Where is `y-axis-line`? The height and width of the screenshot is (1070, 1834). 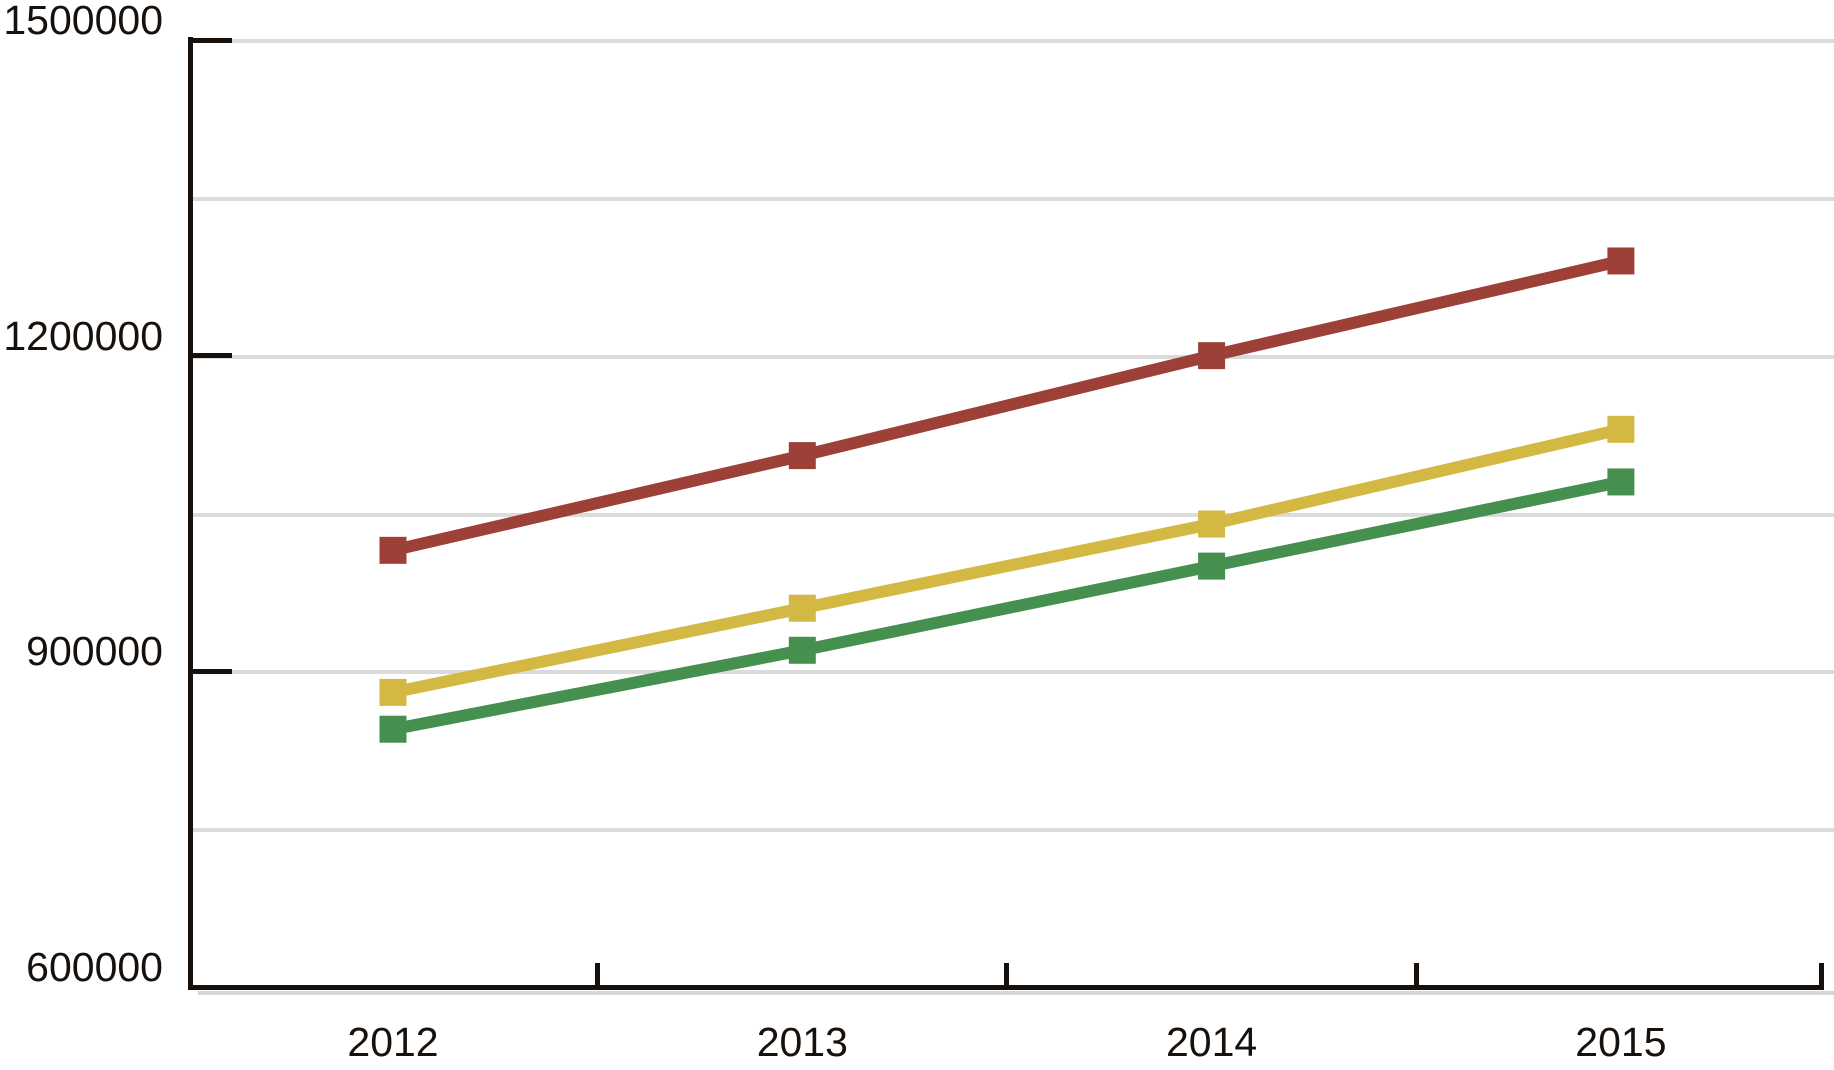 y-axis-line is located at coordinates (190, 513).